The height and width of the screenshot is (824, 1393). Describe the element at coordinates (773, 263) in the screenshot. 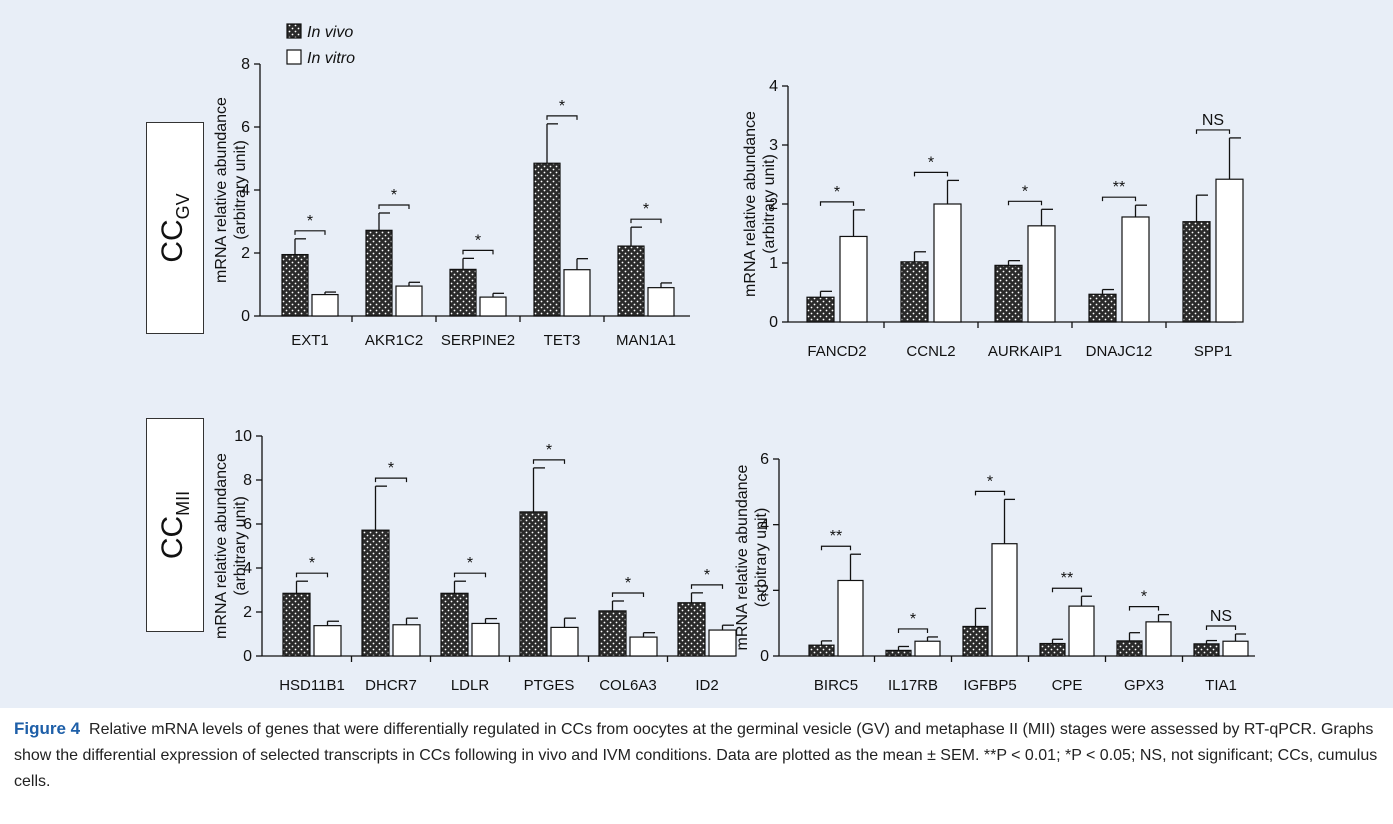

I see `y-tick-label: 1` at that location.